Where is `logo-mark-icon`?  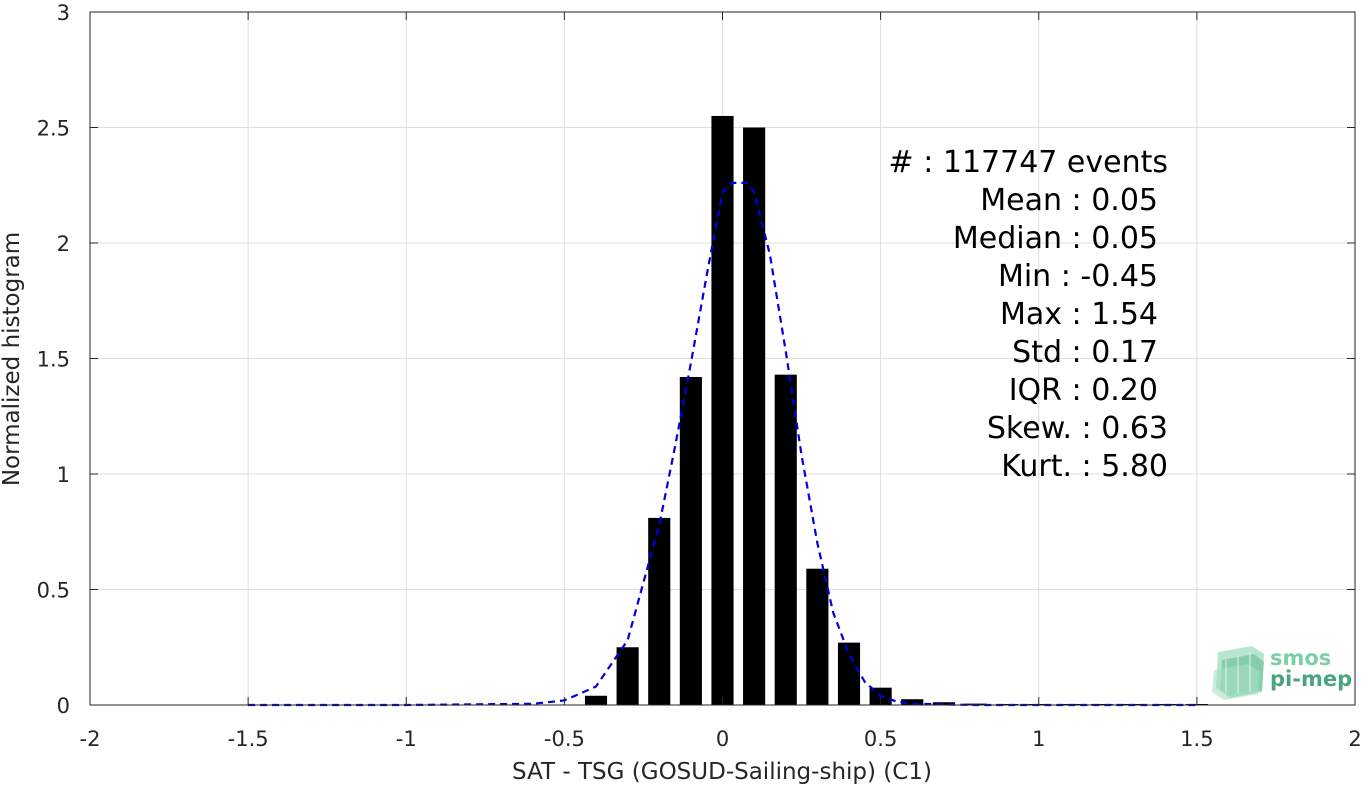
logo-mark-icon is located at coordinates (1238, 673).